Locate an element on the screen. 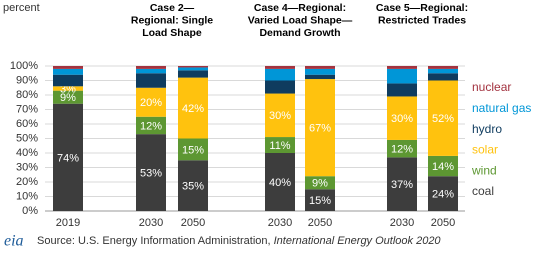 This screenshot has height=254, width=535. data-label: 74% is located at coordinates (68, 158).